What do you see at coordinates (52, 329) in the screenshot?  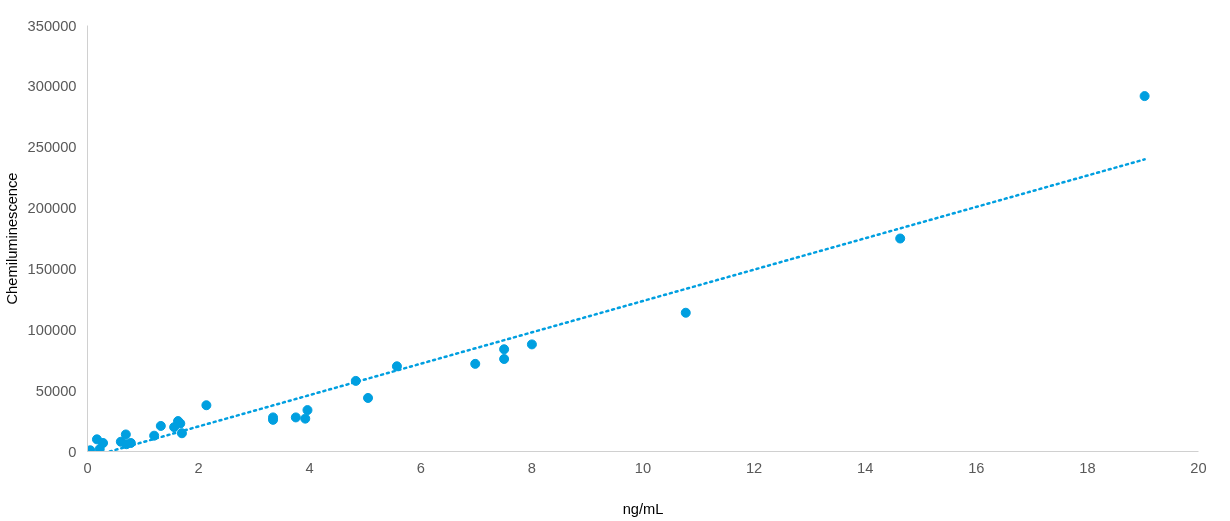 I see `y-tick-label: 100000` at bounding box center [52, 329].